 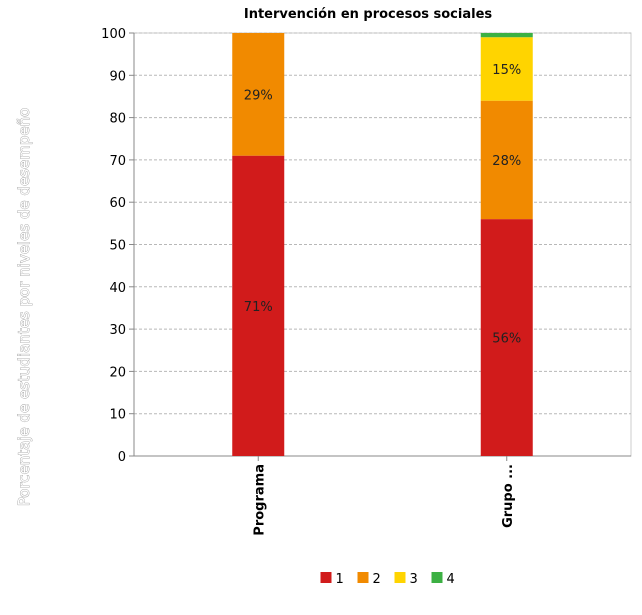 What do you see at coordinates (414, 579) in the screenshot?
I see `legend-label: 3` at bounding box center [414, 579].